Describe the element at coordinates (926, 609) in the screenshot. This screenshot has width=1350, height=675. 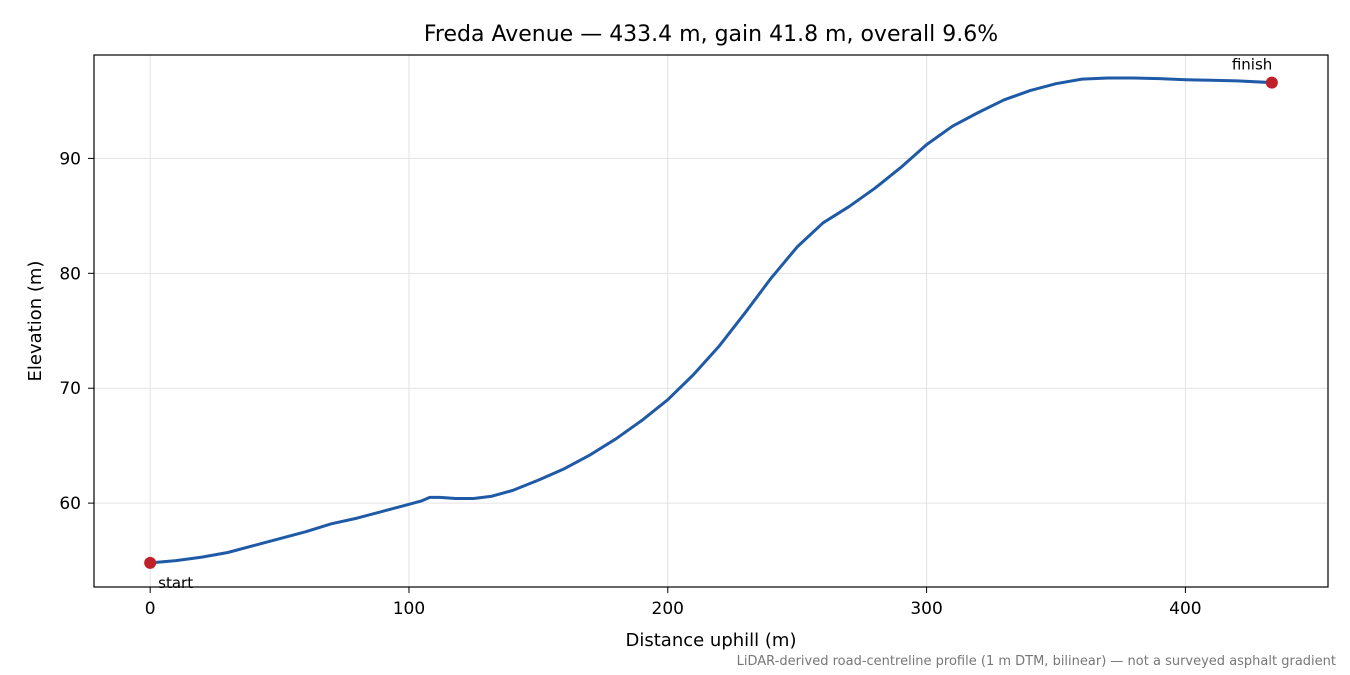
I see `x-tick-label: 300` at that location.